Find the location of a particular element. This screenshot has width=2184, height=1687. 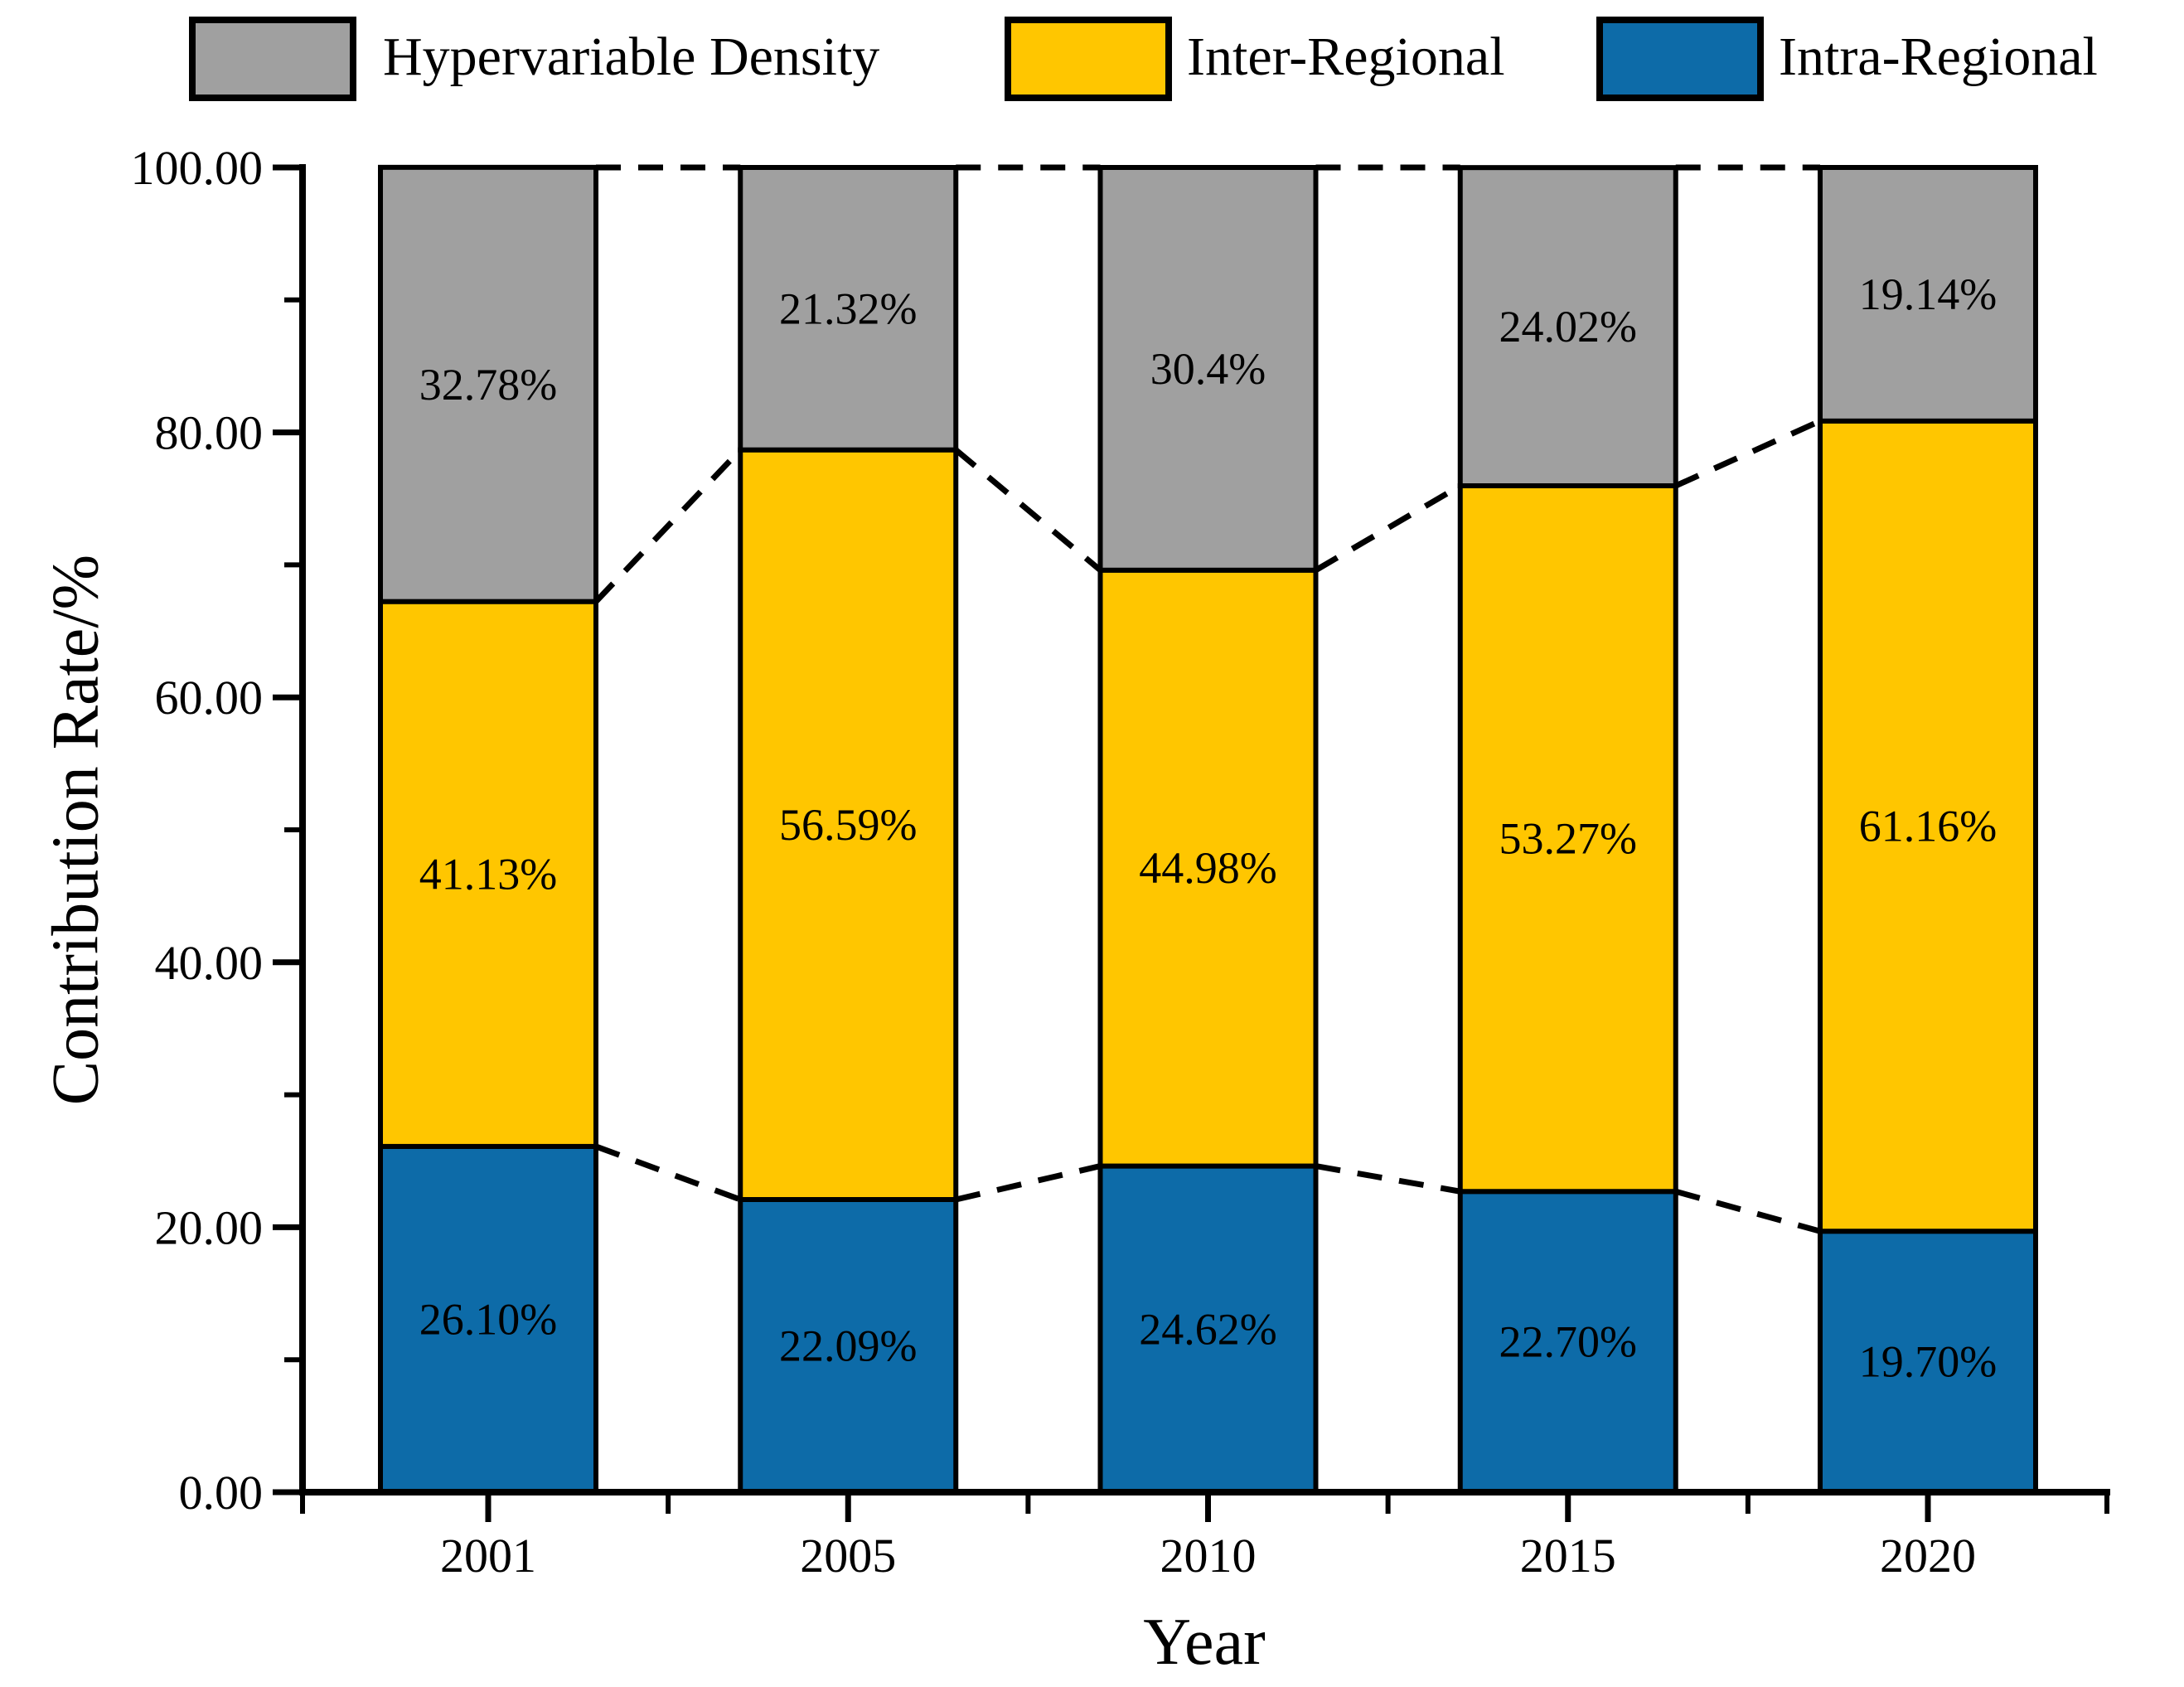

y-tick-label: 60.00 is located at coordinates (209, 698).